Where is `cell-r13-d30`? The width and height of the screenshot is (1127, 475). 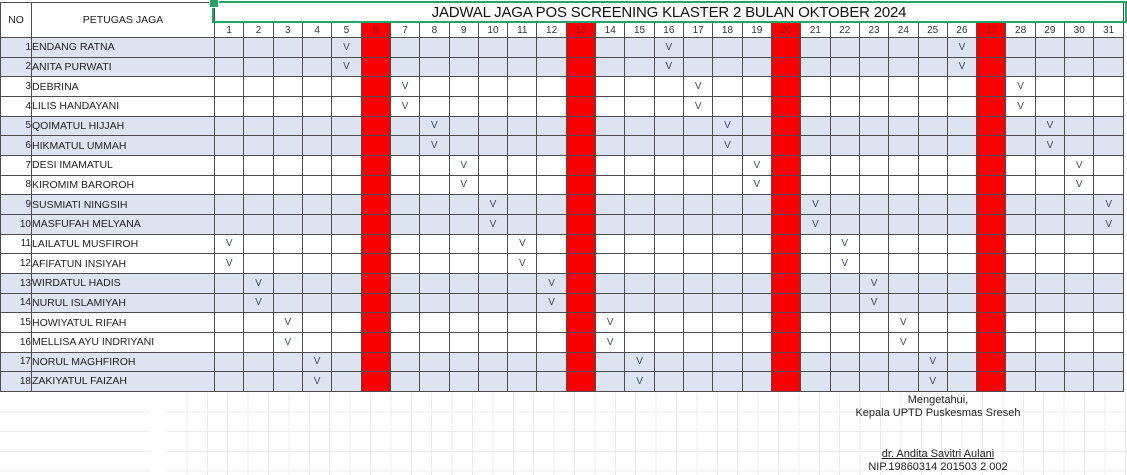
cell-r13-d30 is located at coordinates (1079, 283).